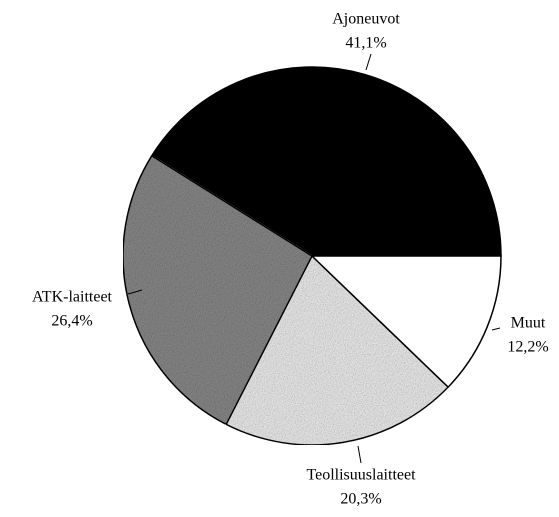 Image resolution: width=559 pixels, height=517 pixels. What do you see at coordinates (72, 297) in the screenshot?
I see `slice-label: ATK-laitteet` at bounding box center [72, 297].